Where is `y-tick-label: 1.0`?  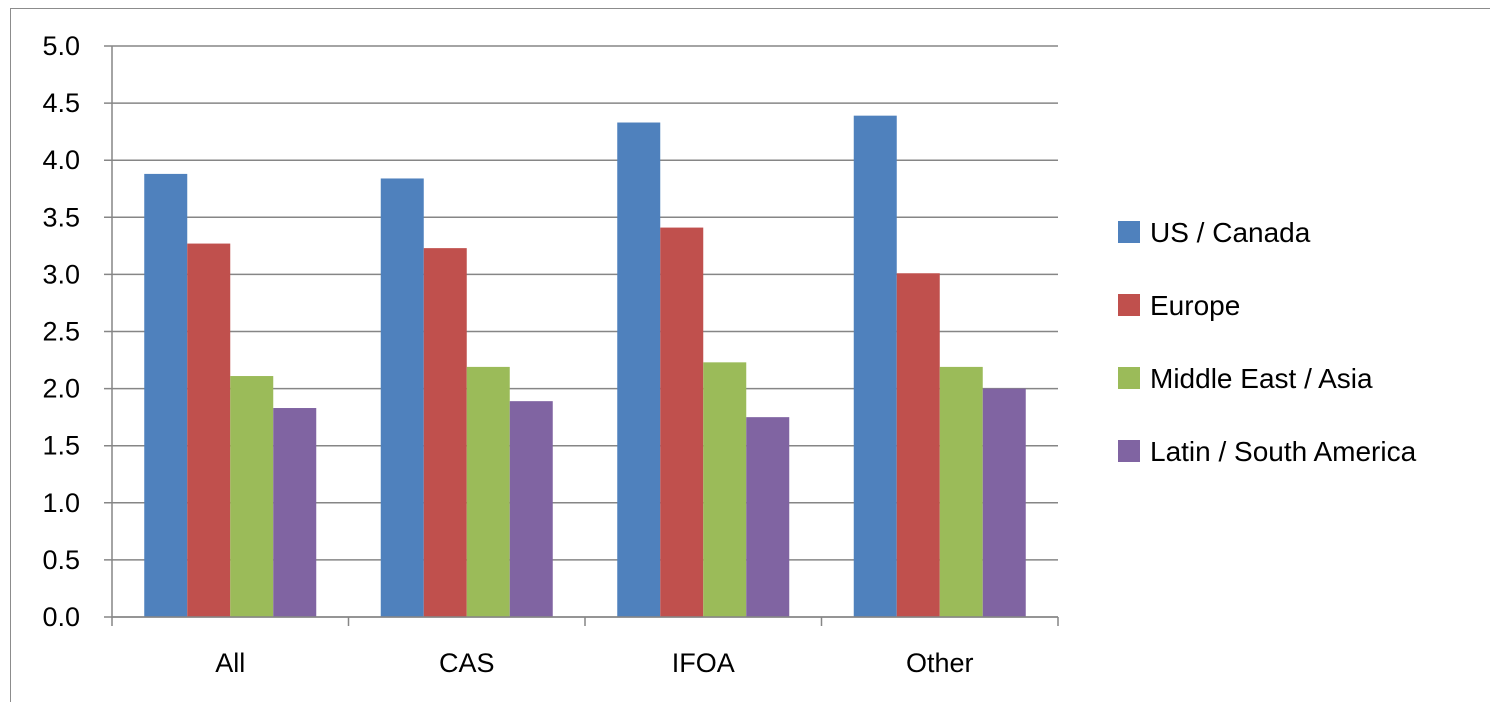
y-tick-label: 1.0 is located at coordinates (61, 503).